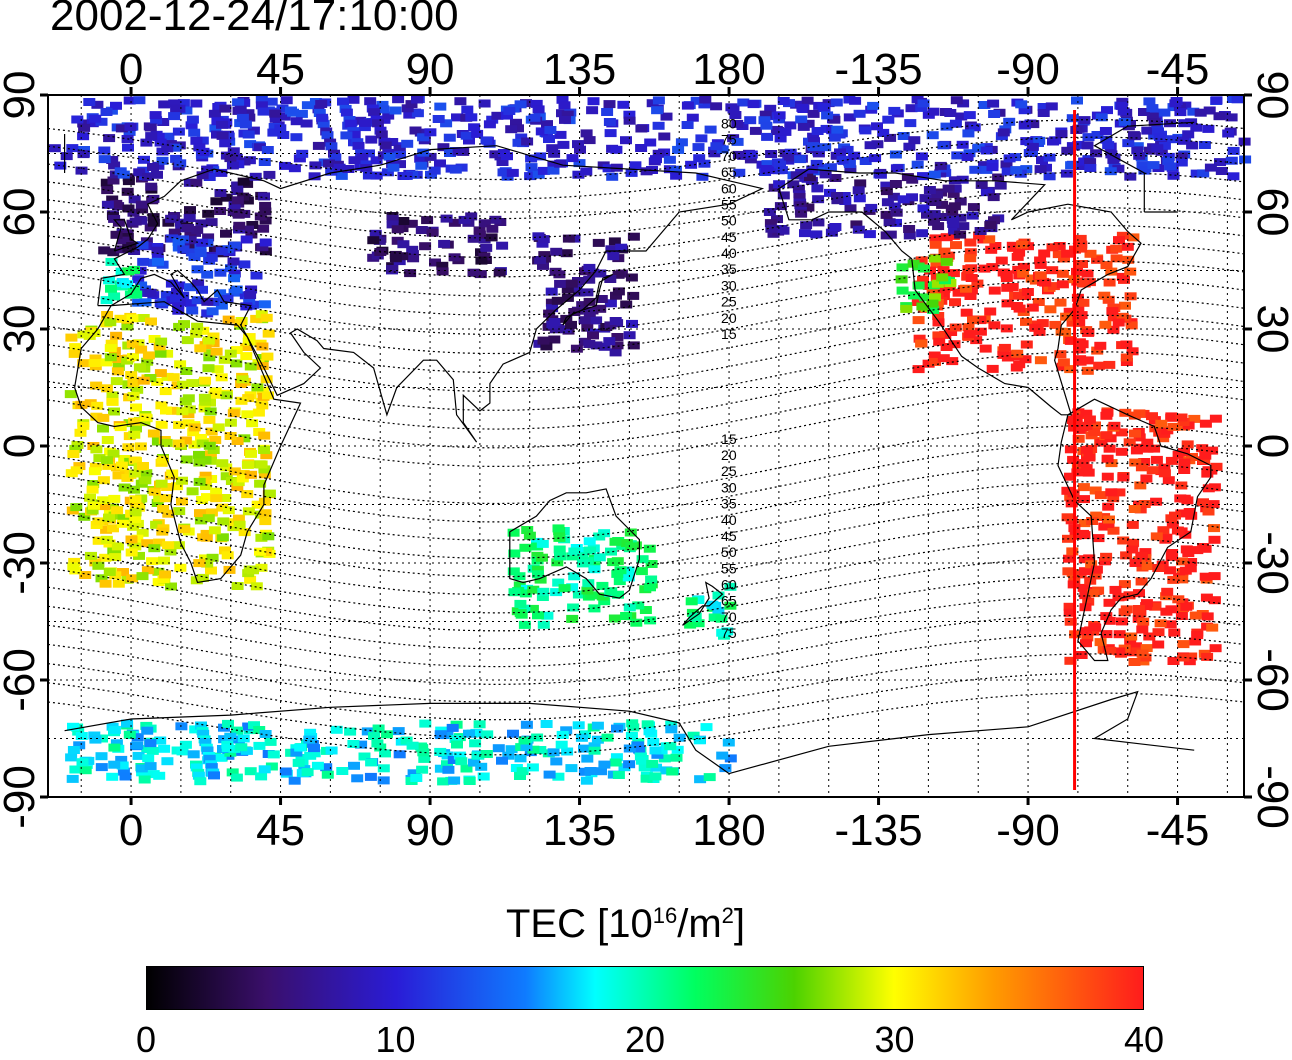 The height and width of the screenshot is (1060, 1292). Describe the element at coordinates (579, 924) in the screenshot. I see `colorbar-title-prefix: TEC [10` at that location.